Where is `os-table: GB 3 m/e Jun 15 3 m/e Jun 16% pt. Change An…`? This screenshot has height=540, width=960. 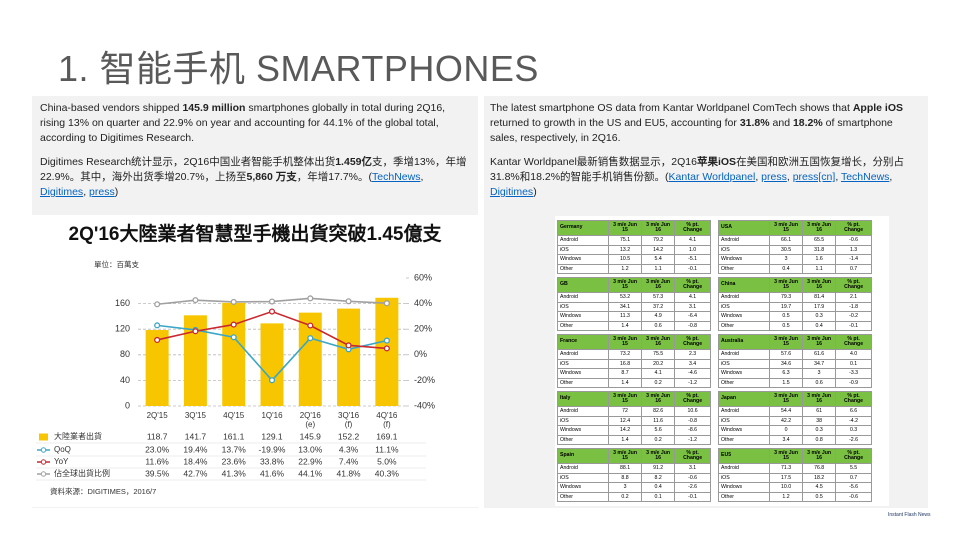 os-table: GB 3 m/e Jun 15 3 m/e Jun 16% pt. Change An… is located at coordinates (634, 304).